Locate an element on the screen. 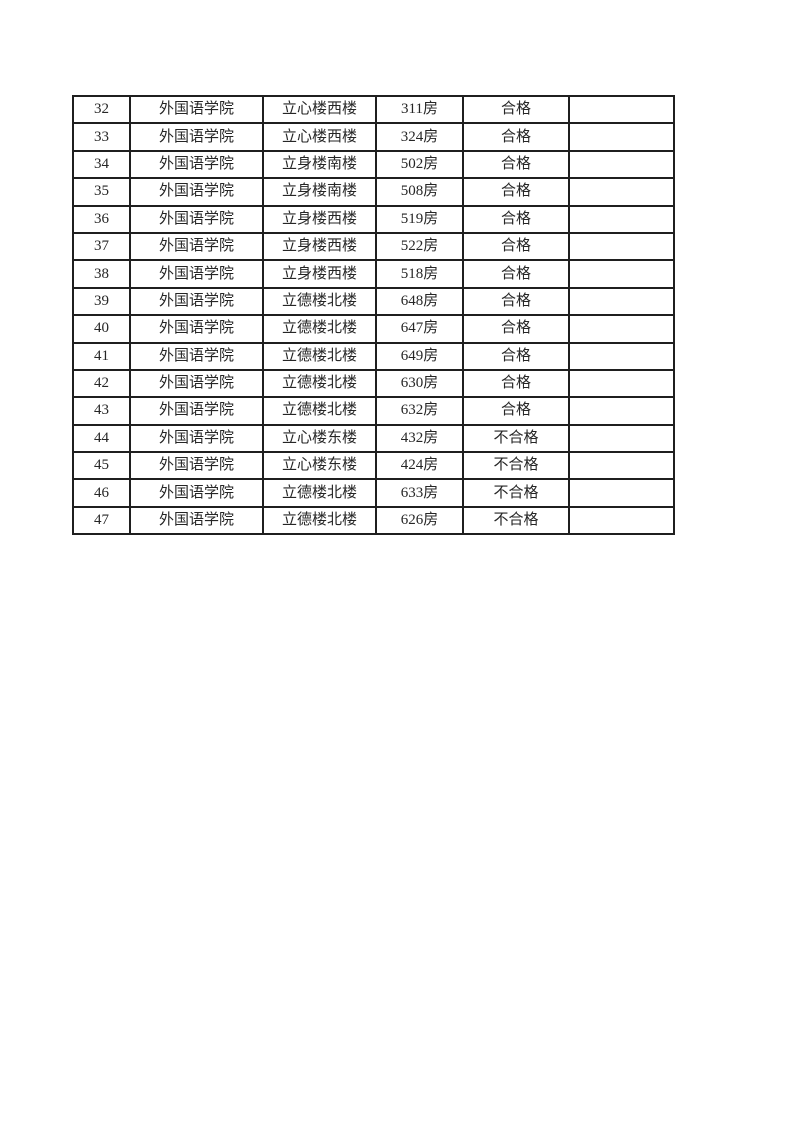  cell-row-number: 35 is located at coordinates (101, 192).